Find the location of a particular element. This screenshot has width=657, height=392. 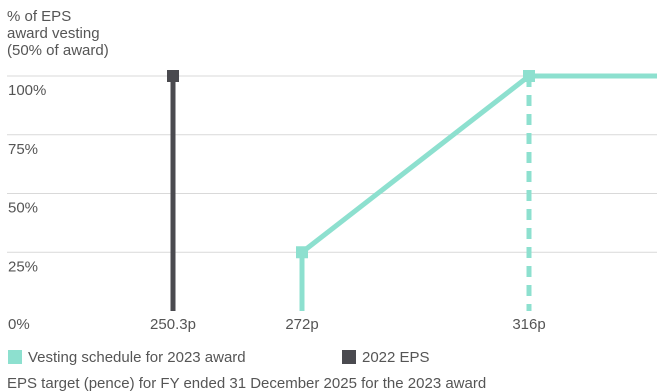

x-tick-label: 250.3p is located at coordinates (173, 324).